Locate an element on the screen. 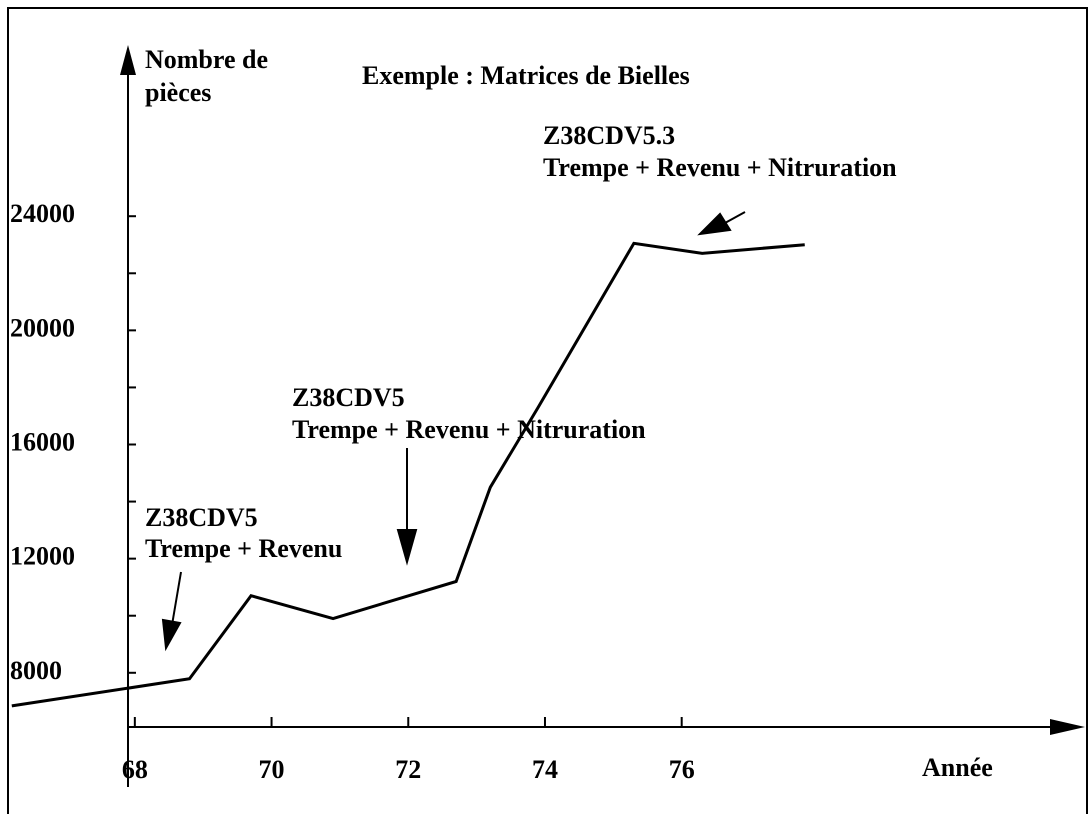  x-tick-label: 70 is located at coordinates (272, 769).